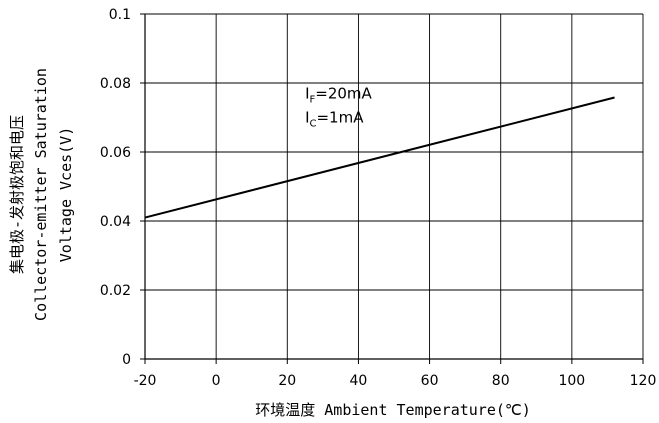  What do you see at coordinates (393, 410) in the screenshot?
I see `x-axis-title: 环境温度 Ambient Temperature(℃)` at bounding box center [393, 410].